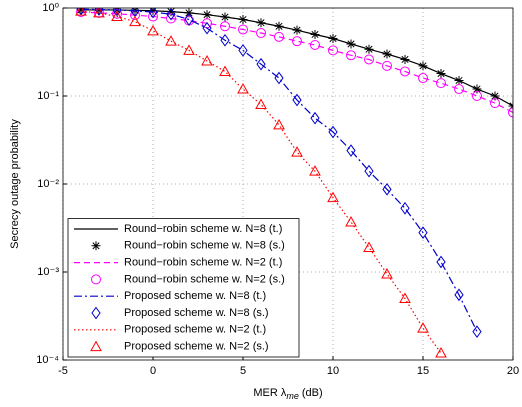 This screenshot has width=522, height=407. What do you see at coordinates (333, 371) in the screenshot?
I see `x-tick-label: 10` at bounding box center [333, 371].